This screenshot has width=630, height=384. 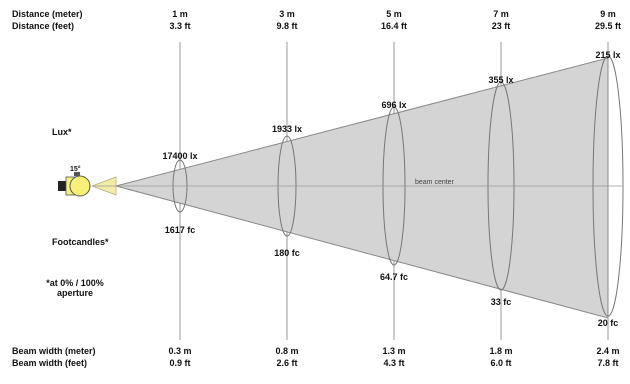 What do you see at coordinates (287, 363) in the screenshot?
I see `beam-width-feet-value: 2.6 ft` at bounding box center [287, 363].